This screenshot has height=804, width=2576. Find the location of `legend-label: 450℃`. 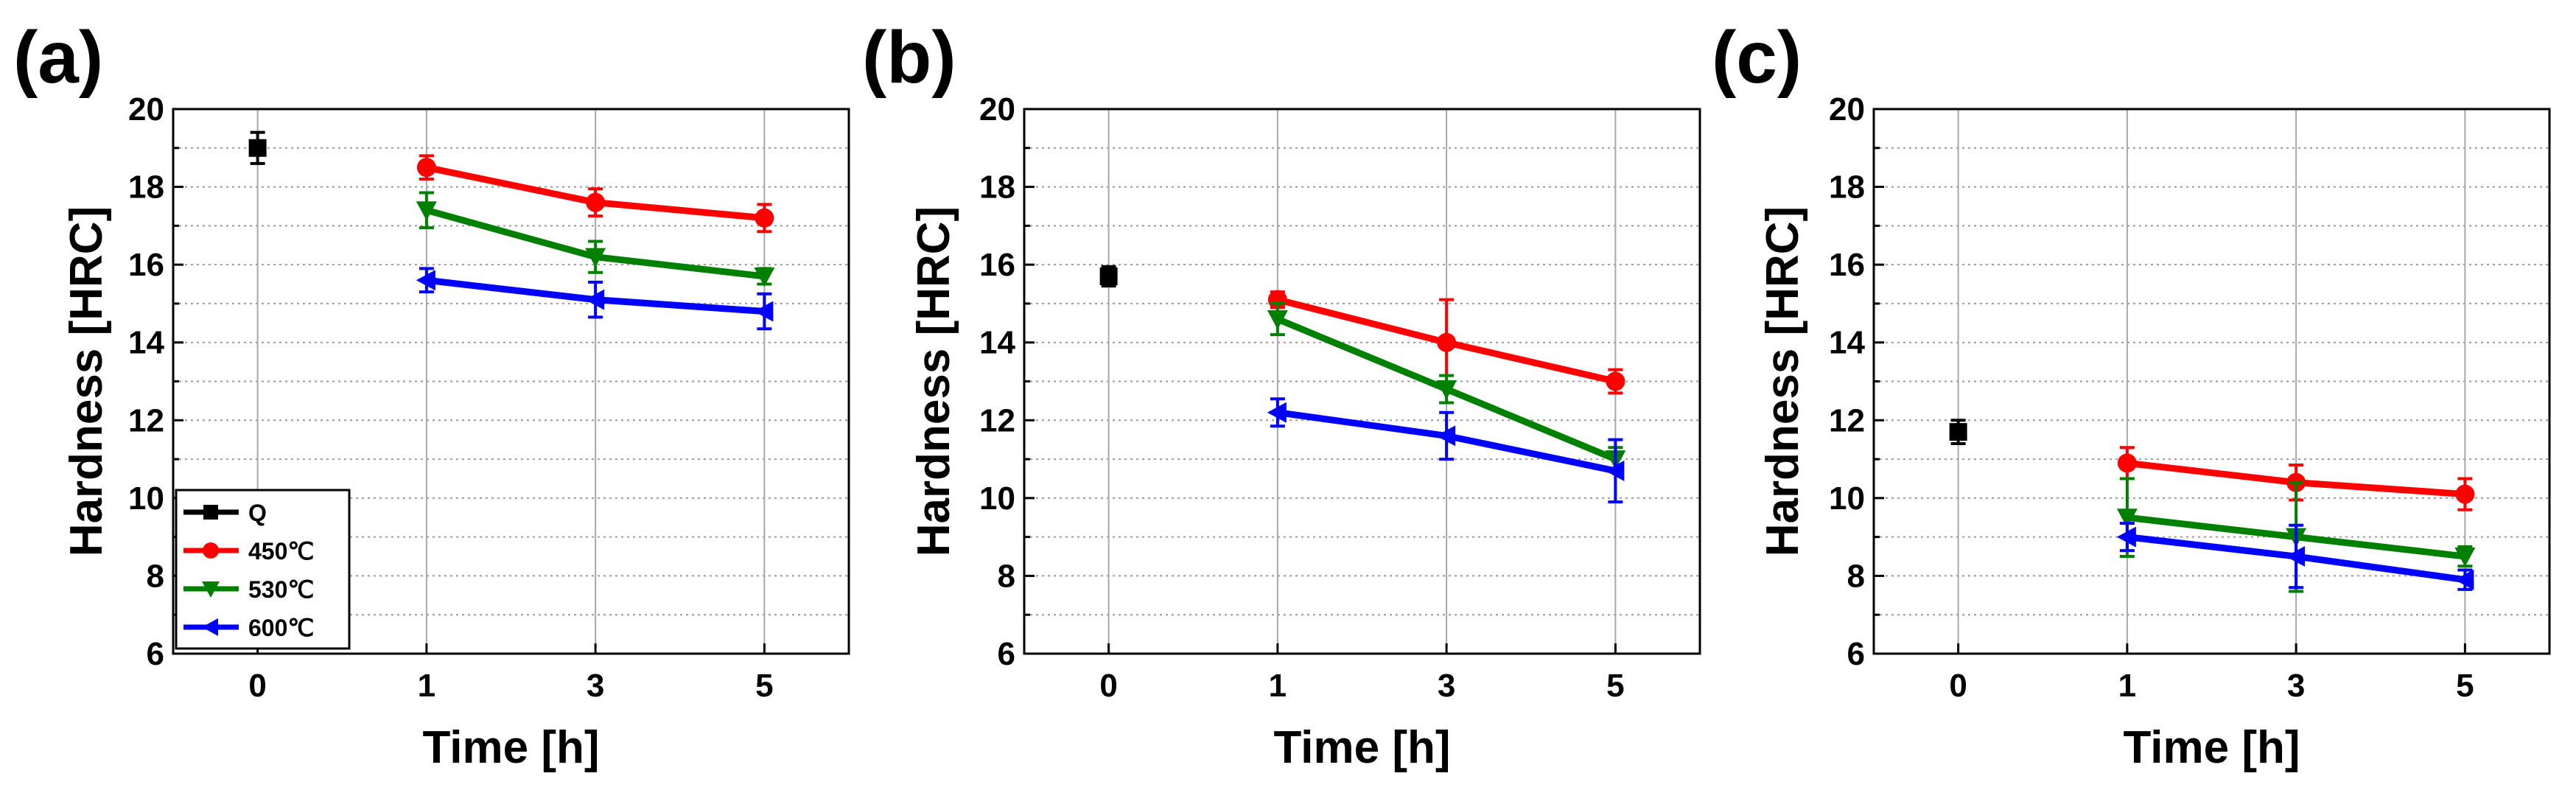

legend-label: 450℃ is located at coordinates (281, 551).